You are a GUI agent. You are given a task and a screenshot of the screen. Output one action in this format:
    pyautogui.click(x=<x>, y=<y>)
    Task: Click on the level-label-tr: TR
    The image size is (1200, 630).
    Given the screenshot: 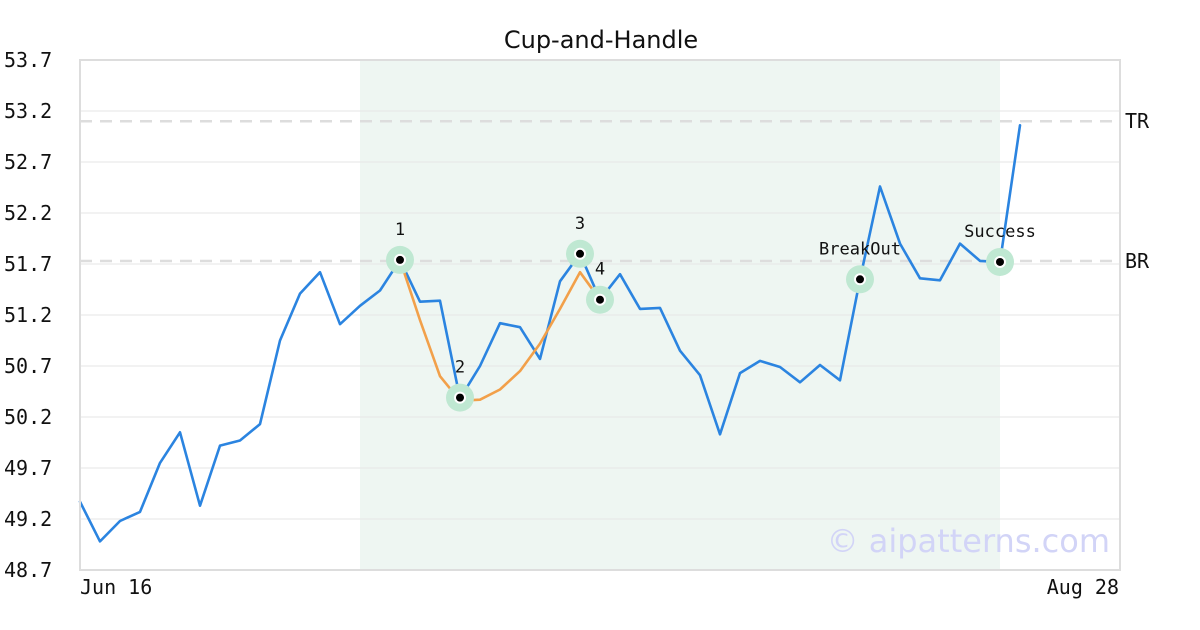 What is the action you would take?
    pyautogui.click(x=1137, y=121)
    